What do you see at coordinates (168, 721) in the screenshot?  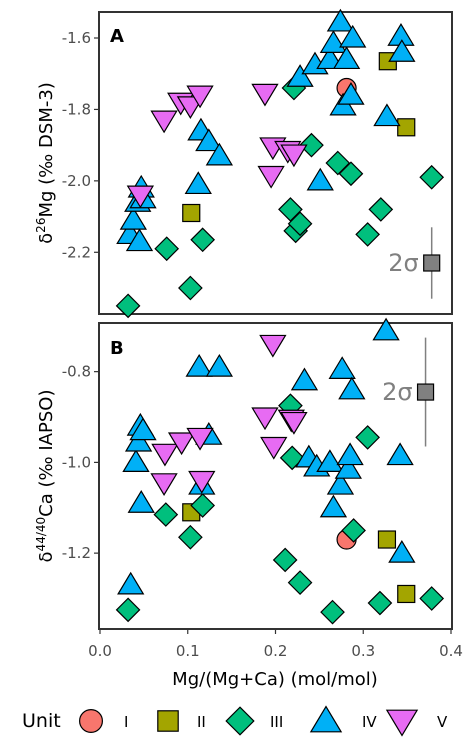 I see `legend-key-unit-ii` at bounding box center [168, 721].